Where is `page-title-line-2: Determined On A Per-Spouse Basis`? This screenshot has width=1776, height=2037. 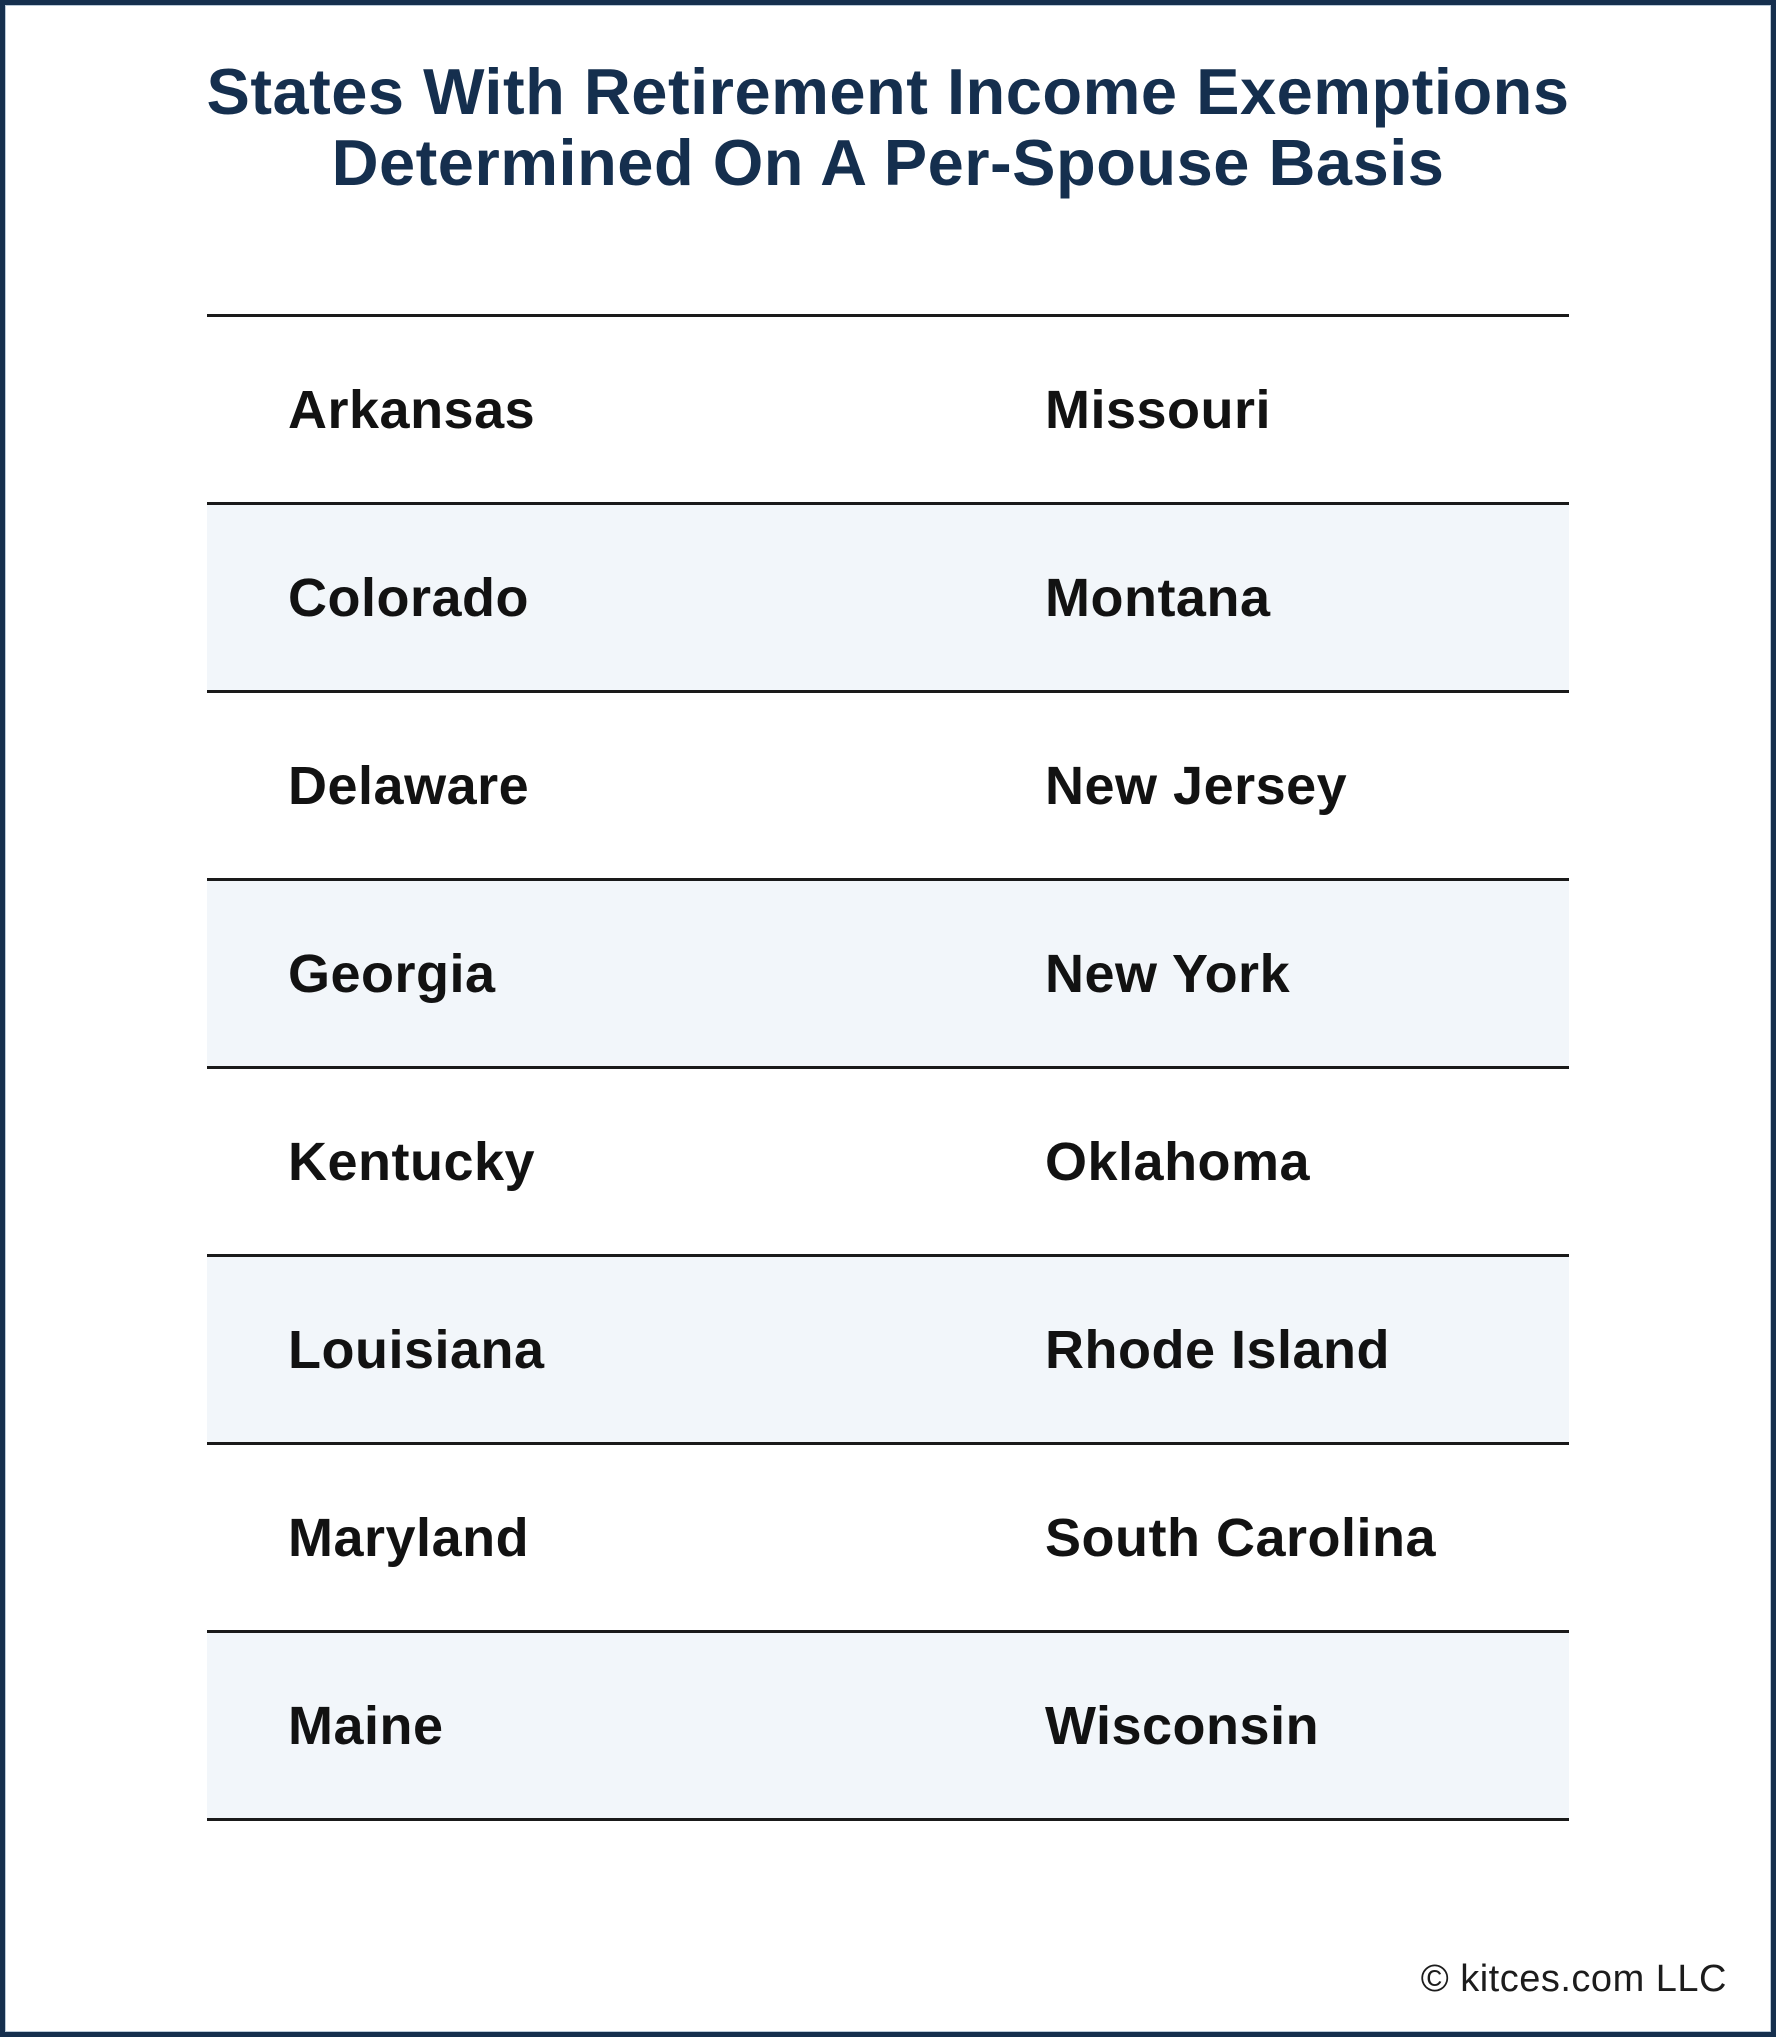 page-title-line-2: Determined On A Per-Spouse Basis is located at coordinates (888, 162).